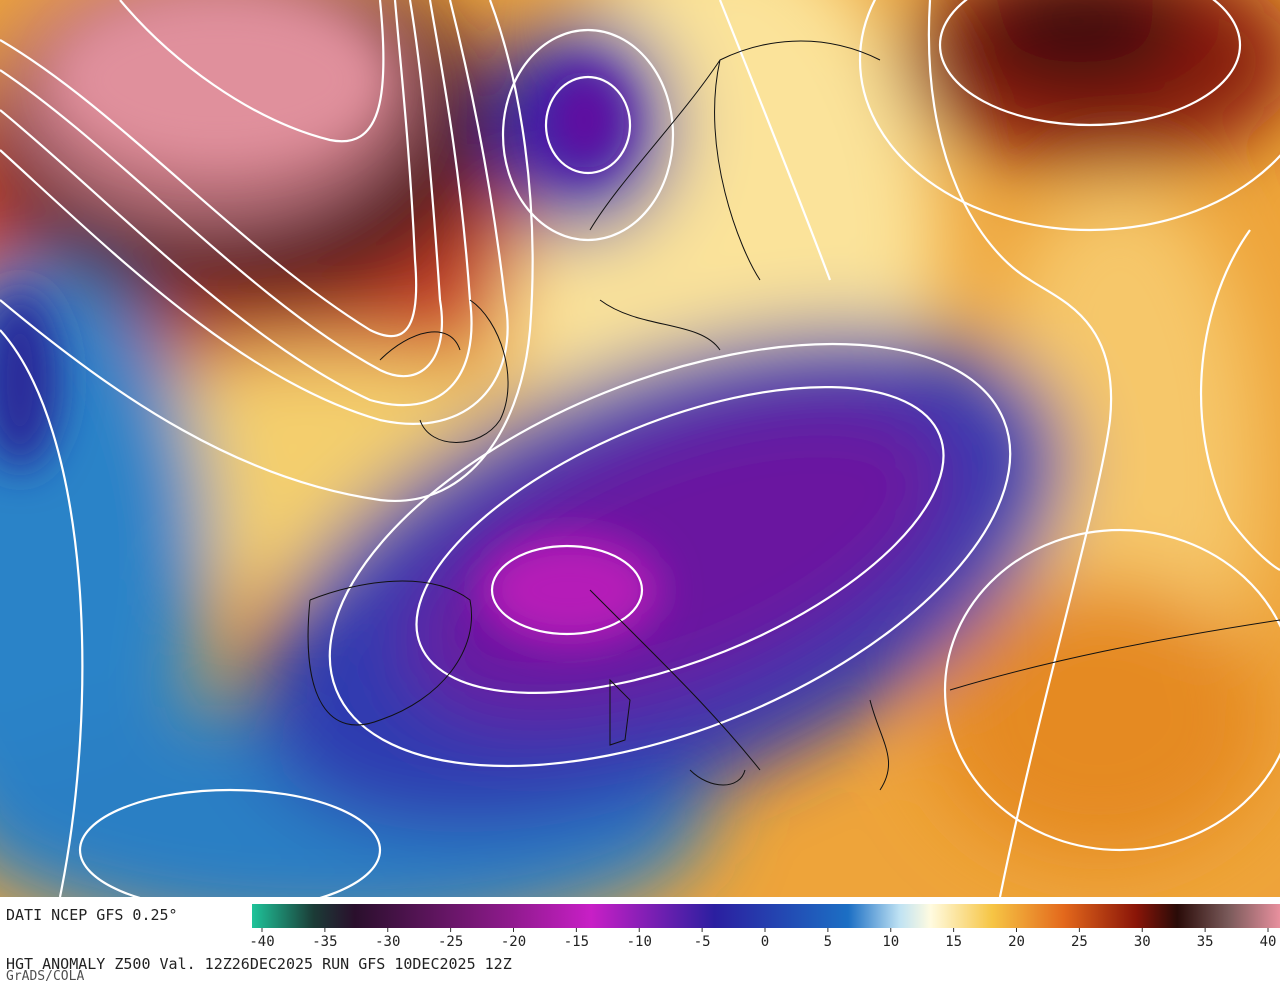 The image size is (1280, 987). Describe the element at coordinates (766, 916) in the screenshot. I see `colorbar` at that location.